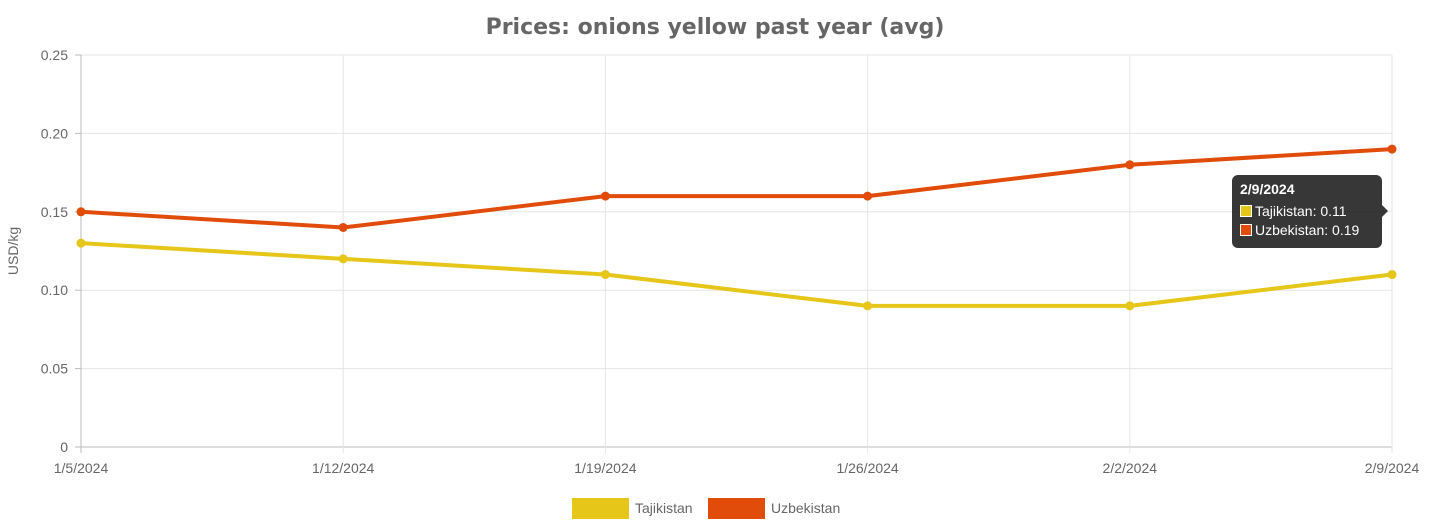 Image resolution: width=1430 pixels, height=530 pixels. I want to click on x-tick-label: 2/2/2024, so click(1130, 468).